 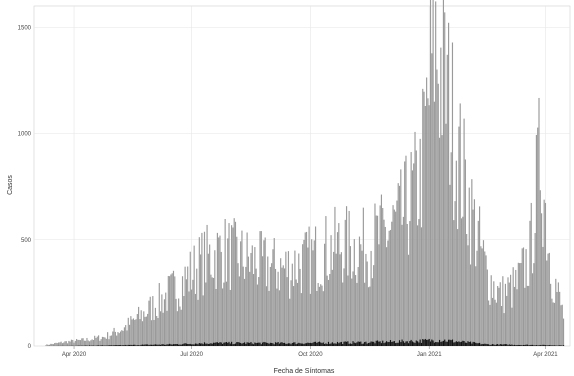 What do you see at coordinates (25, 28) in the screenshot?
I see `y-tick-label: 1500` at bounding box center [25, 28].